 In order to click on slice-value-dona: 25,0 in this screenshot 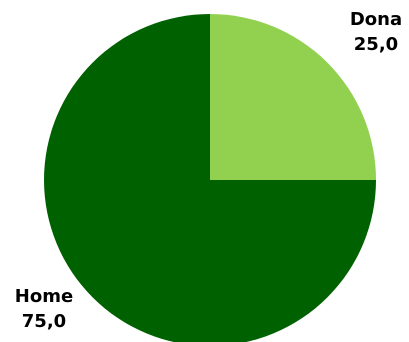, I will do `click(376, 44)`.